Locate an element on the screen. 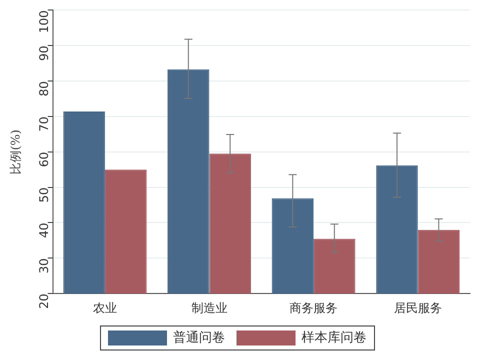 The height and width of the screenshot is (363, 500). x-tick-label: 制造业 is located at coordinates (209, 307).